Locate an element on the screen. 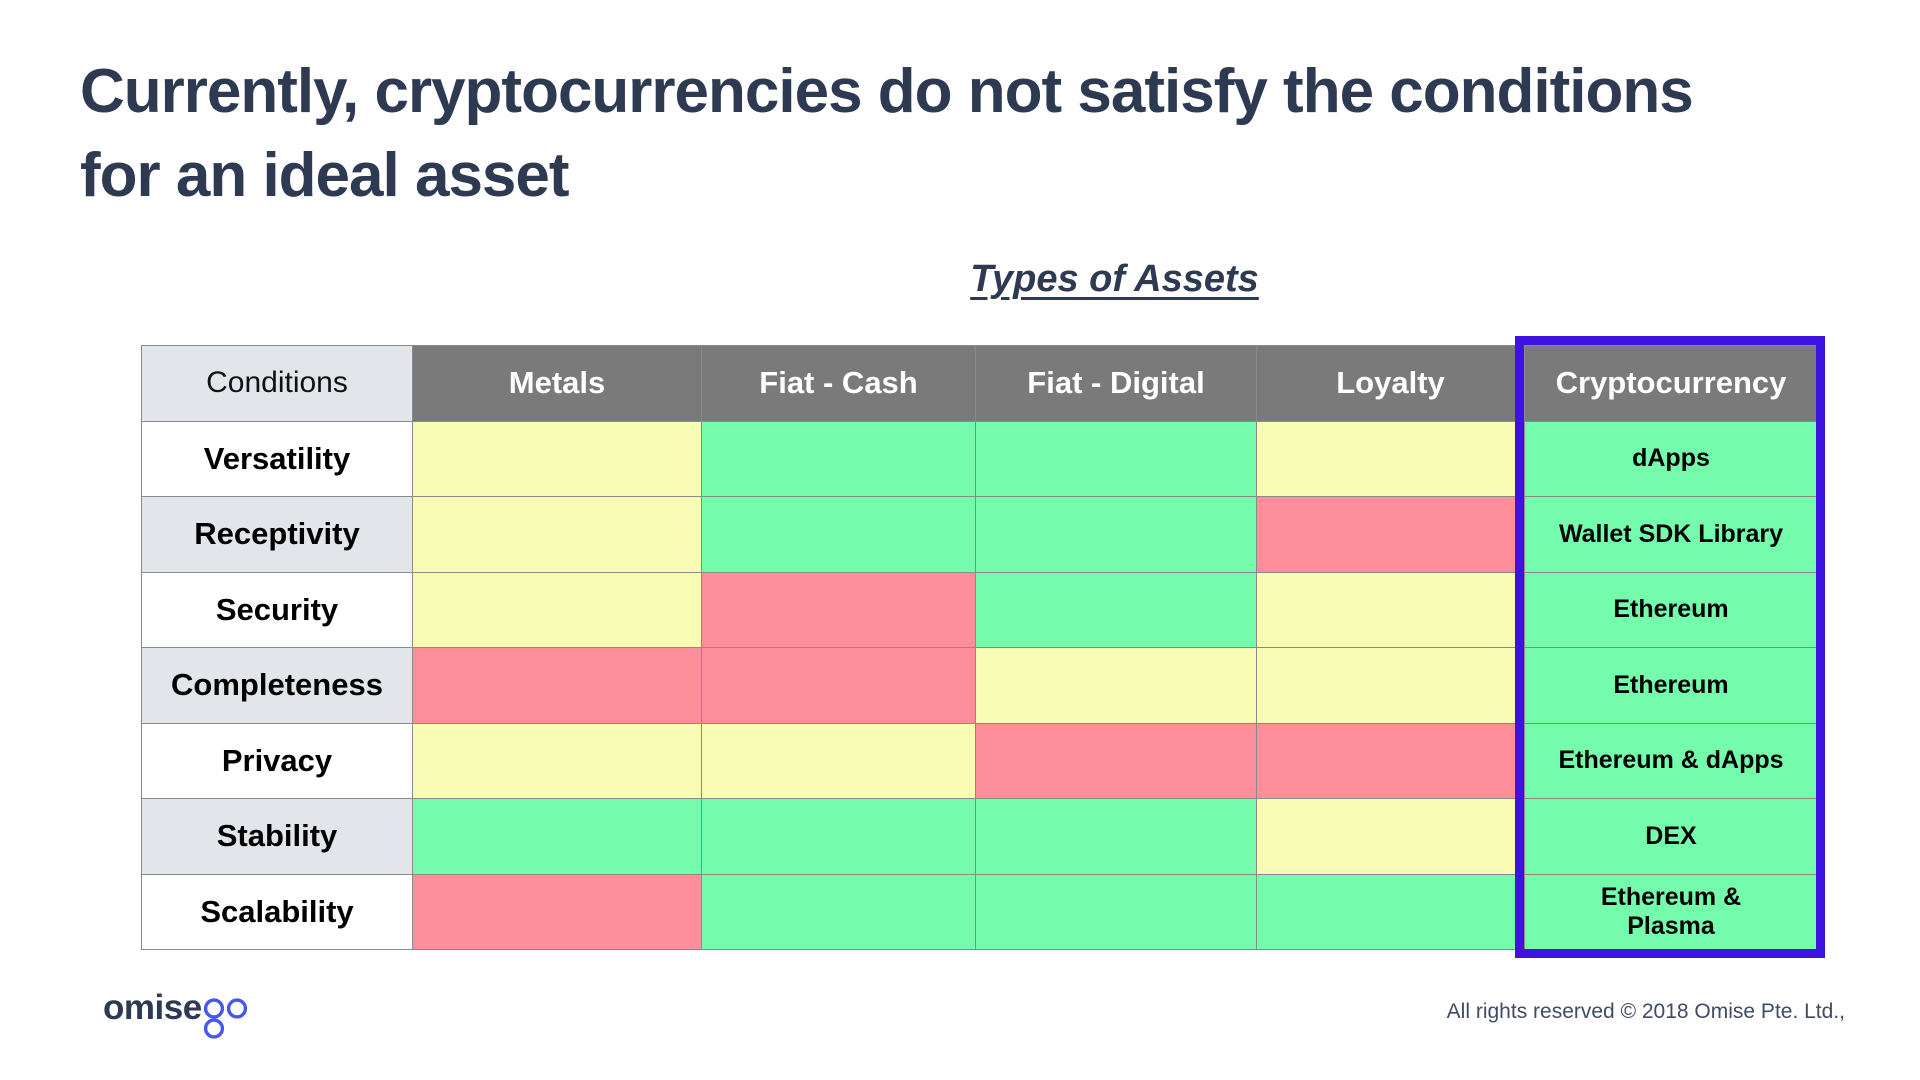  omisego-logo: omise is located at coordinates (176, 1014).